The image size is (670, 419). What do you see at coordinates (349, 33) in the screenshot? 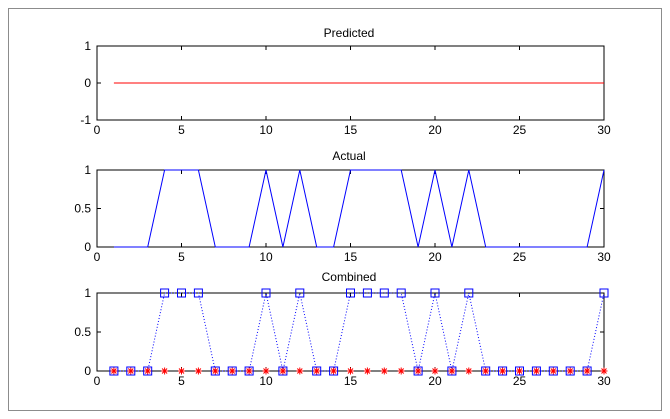
I see `subplot-title: Predicted` at bounding box center [349, 33].